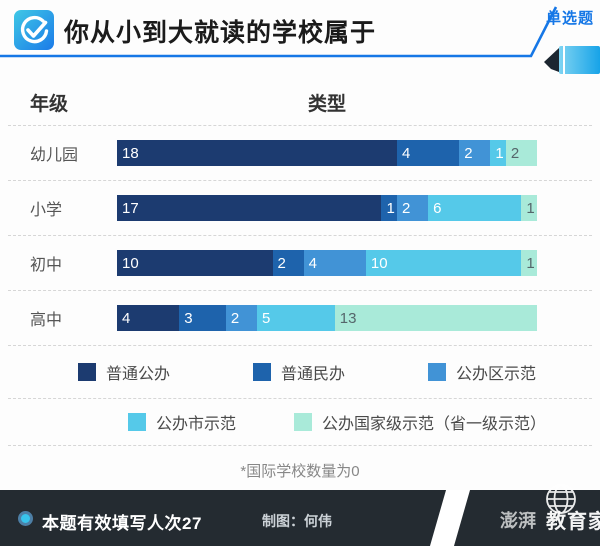 The height and width of the screenshot is (546, 600). I want to click on row-label: 小学, so click(46, 210).